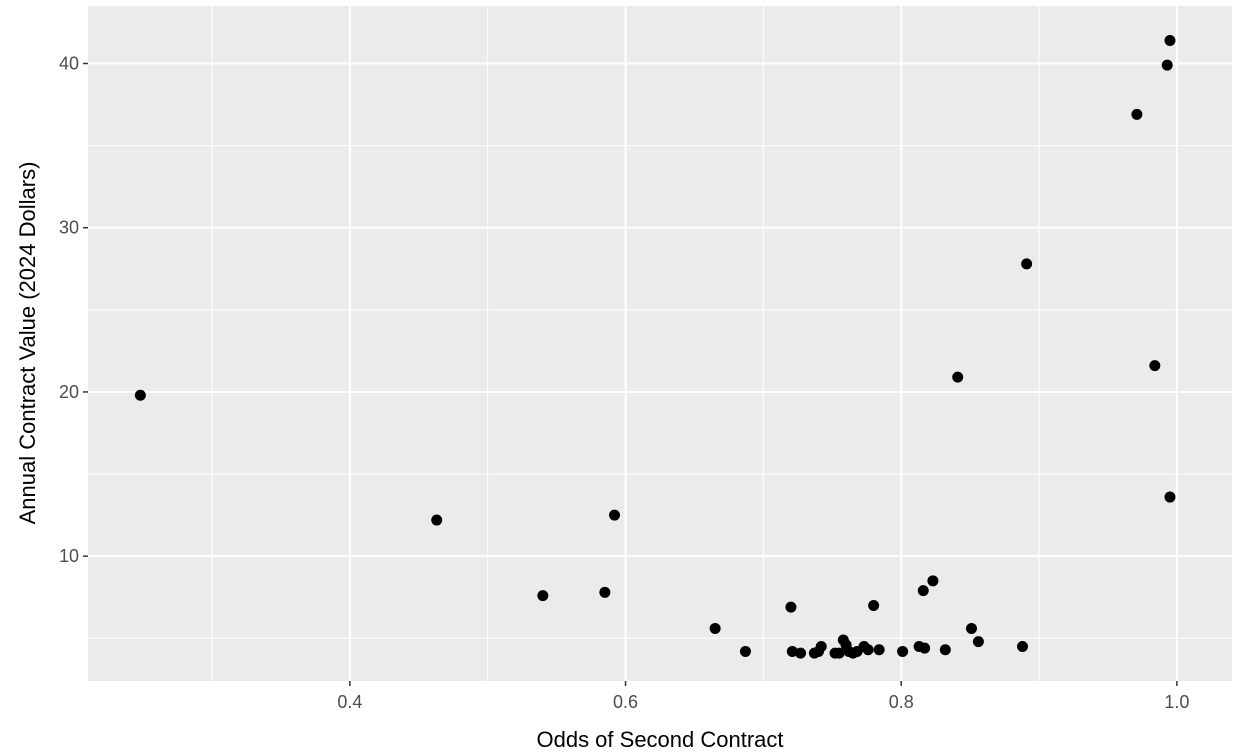 The width and height of the screenshot is (1236, 755). I want to click on y-tick-label: 20, so click(69, 392).